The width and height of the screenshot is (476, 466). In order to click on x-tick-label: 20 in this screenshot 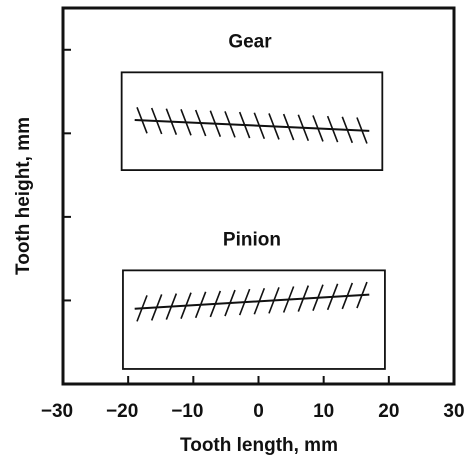, I will do `click(388, 411)`.